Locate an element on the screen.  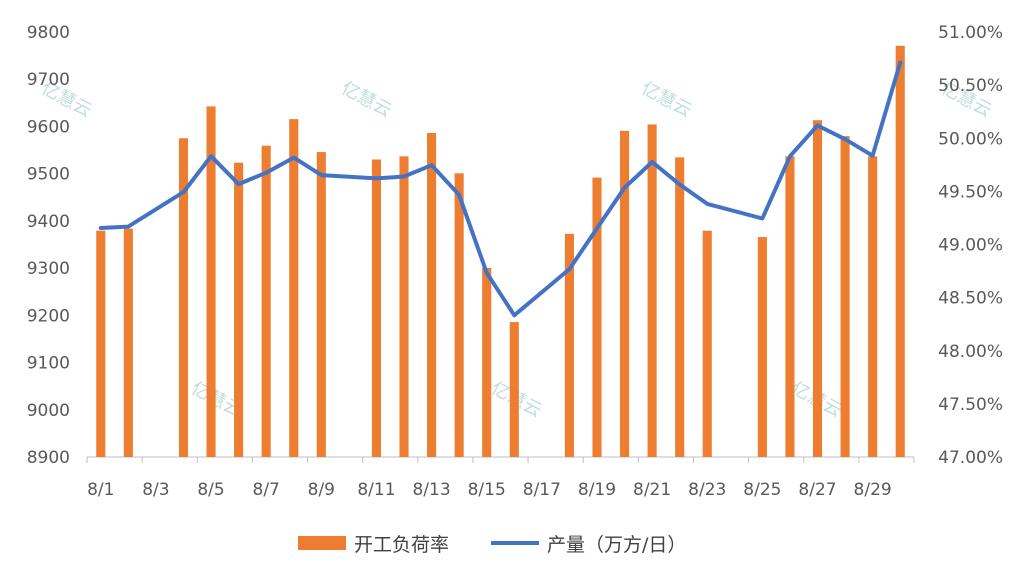
right-tick-label: 48.50% is located at coordinates (970, 299).